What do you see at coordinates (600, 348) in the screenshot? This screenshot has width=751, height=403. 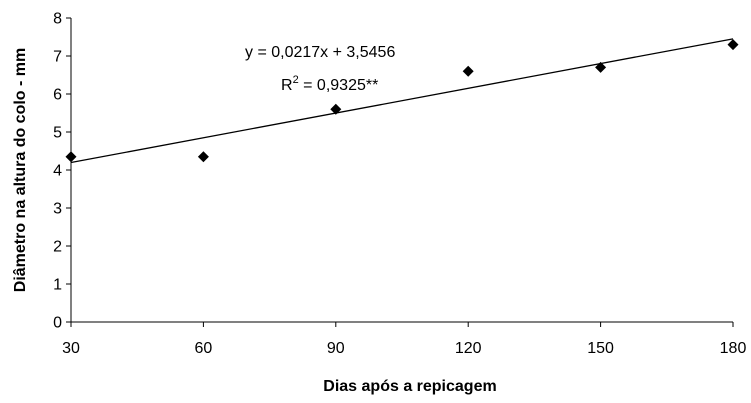 I see `x-tick-label: 150` at bounding box center [600, 348].